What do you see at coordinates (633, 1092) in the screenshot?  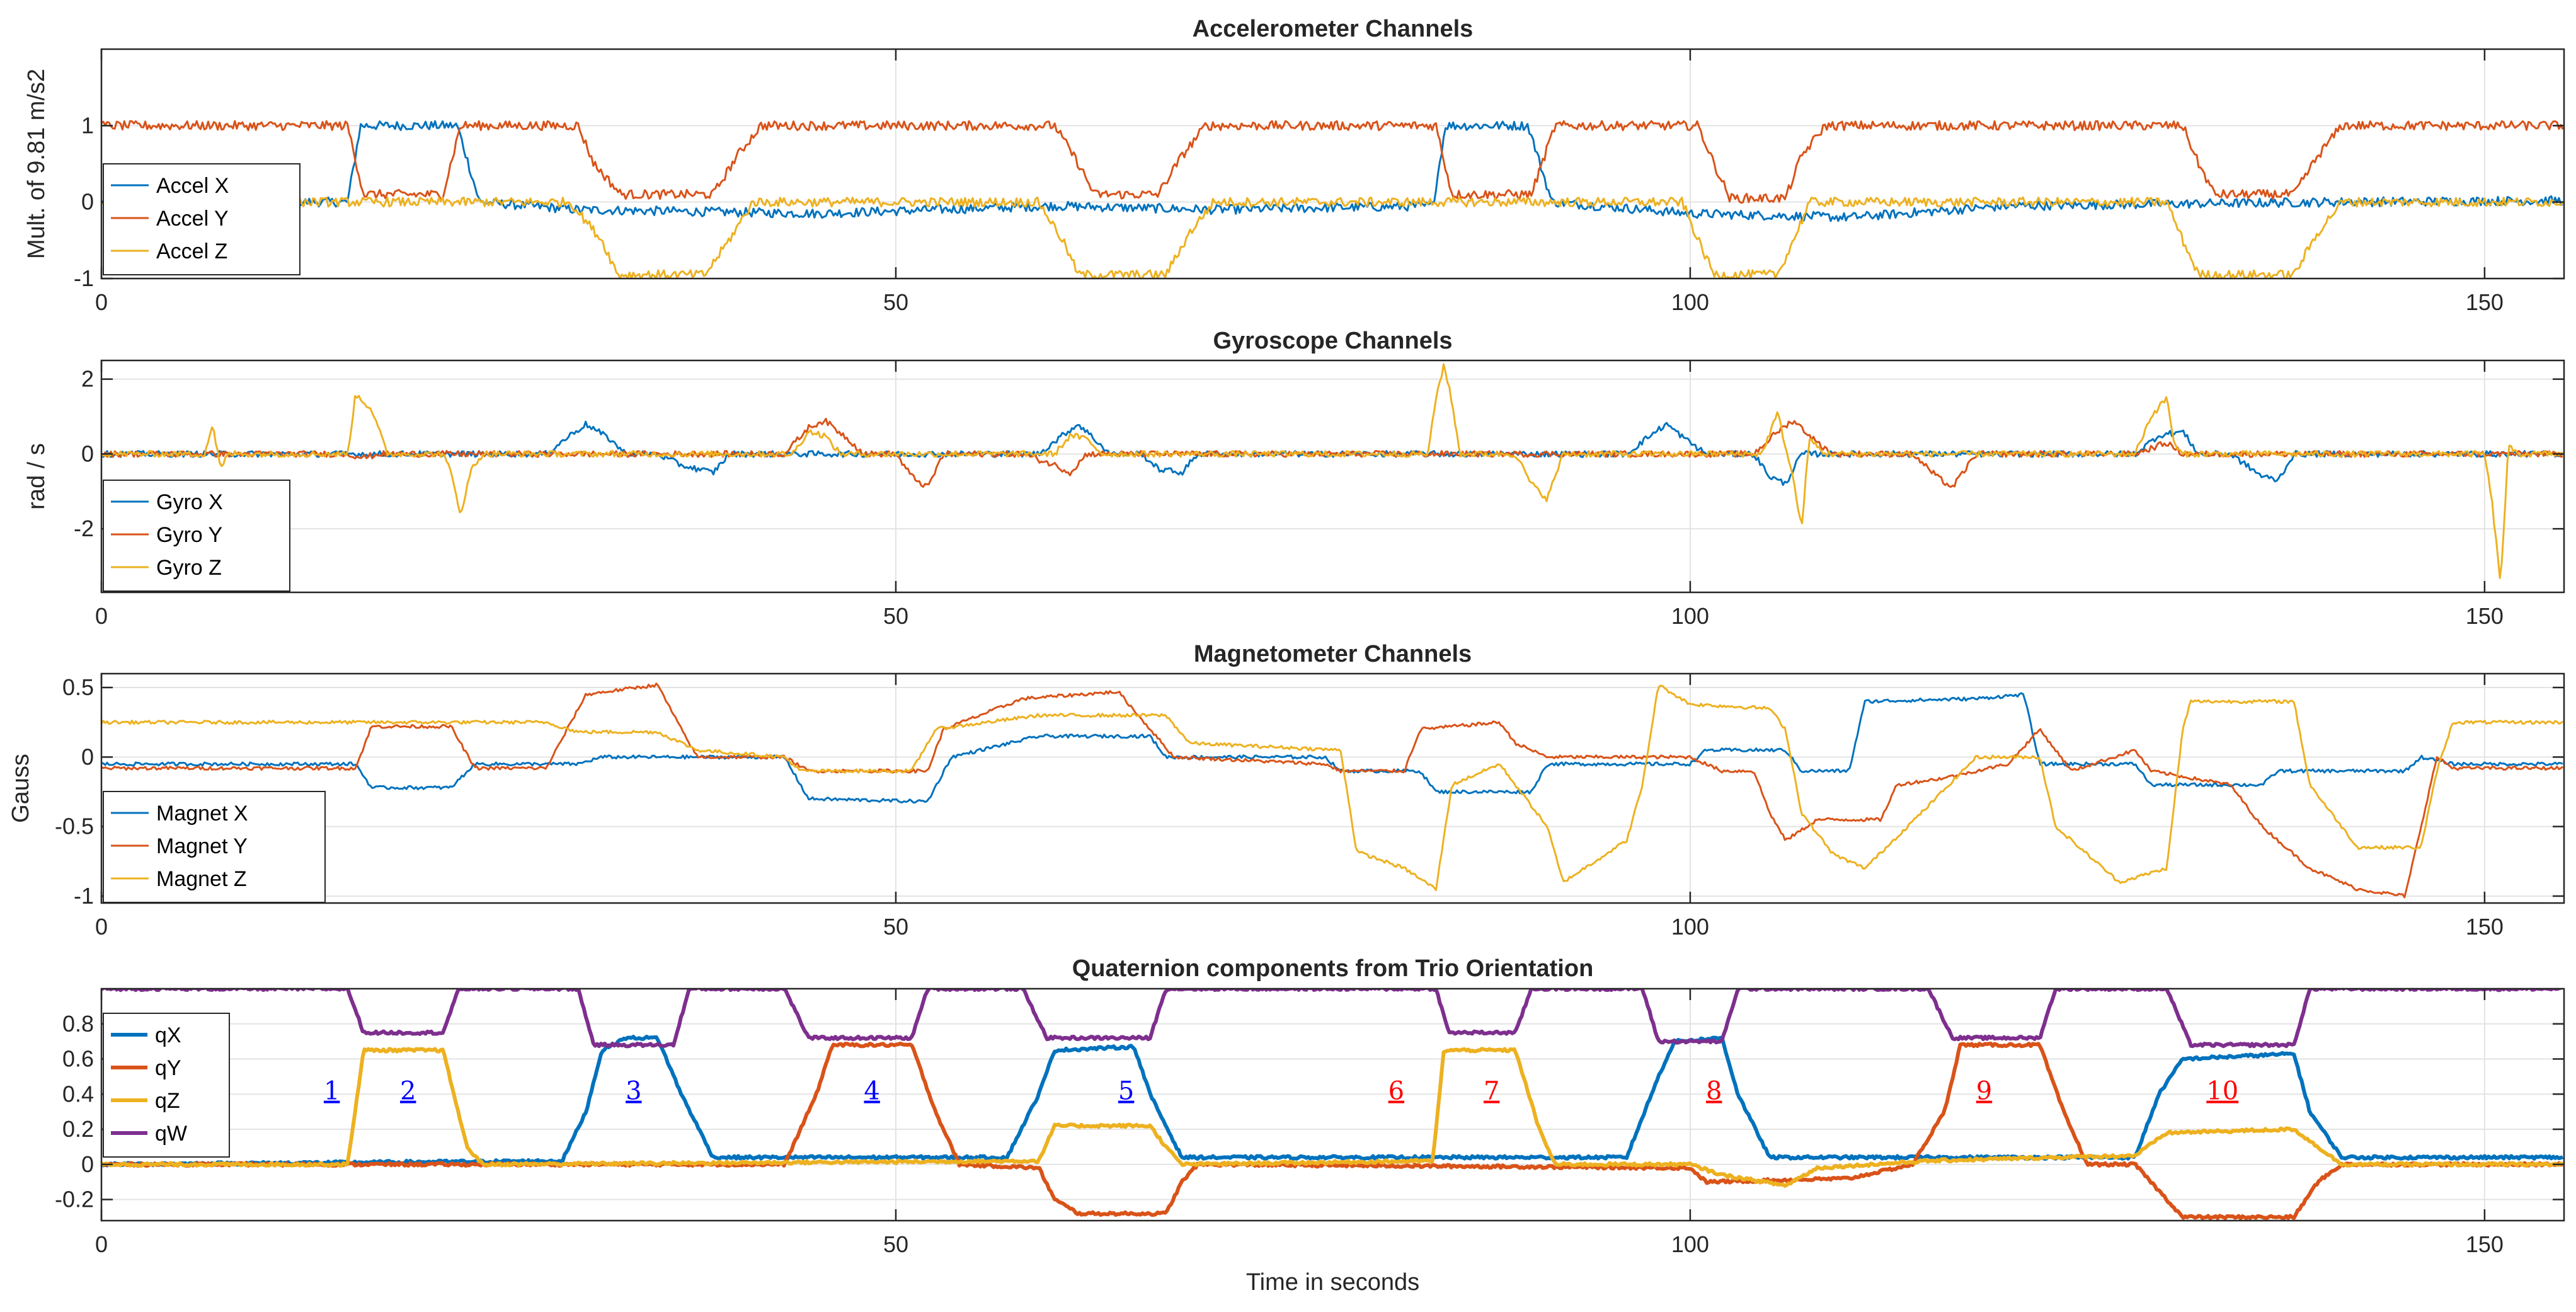 I see `annotation-label: 3` at bounding box center [633, 1092].